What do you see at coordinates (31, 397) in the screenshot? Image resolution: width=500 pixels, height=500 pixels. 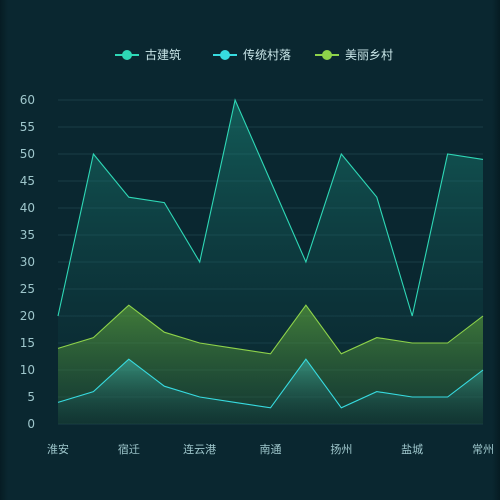 I see `y-tick-label: 5` at bounding box center [31, 397].